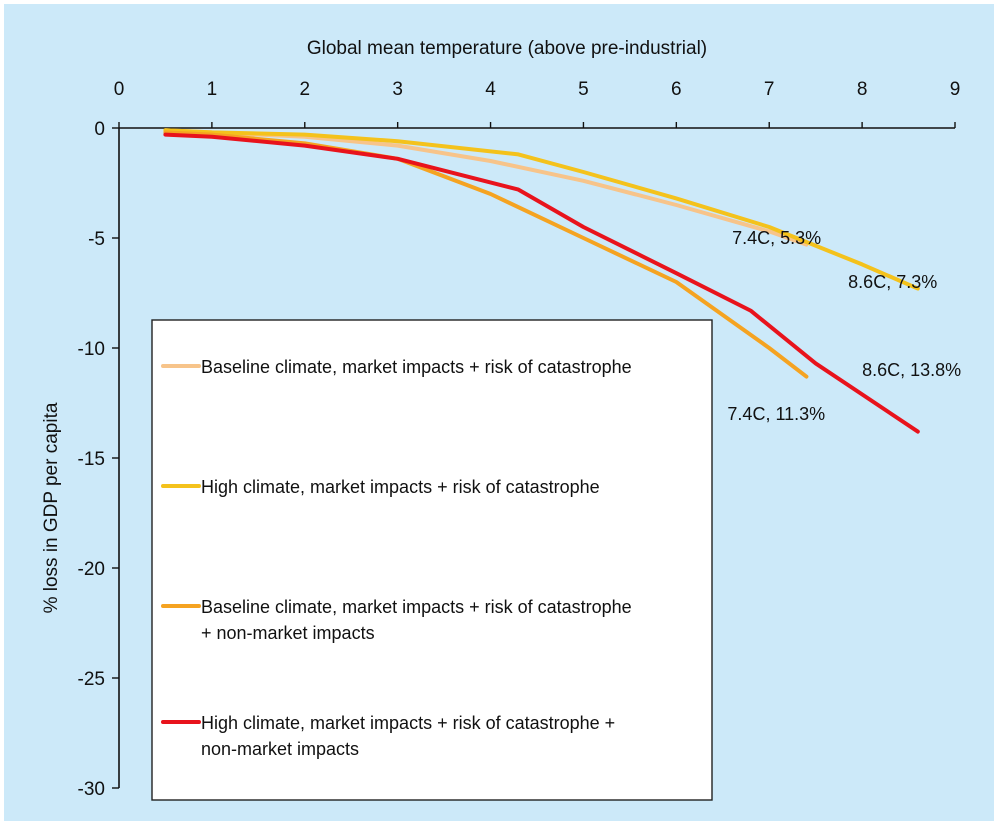  Describe the element at coordinates (776, 238) in the screenshot. I see `data-label: 7.4C, 5.3%` at that location.